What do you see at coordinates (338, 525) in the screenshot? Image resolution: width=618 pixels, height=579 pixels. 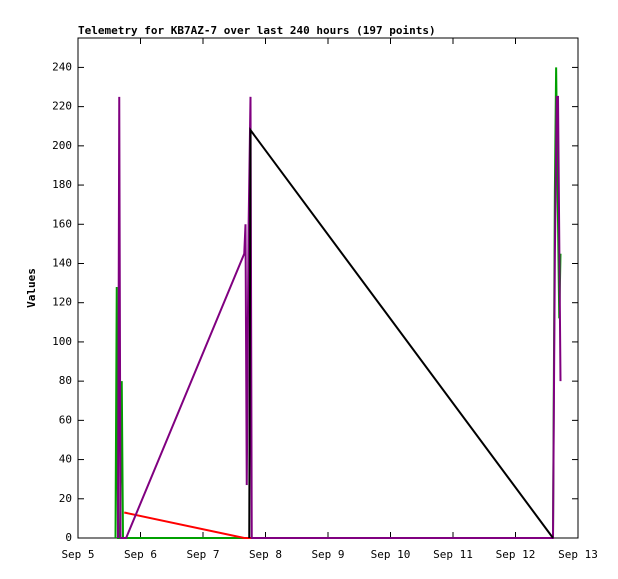 I see `series-line` at bounding box center [338, 525].